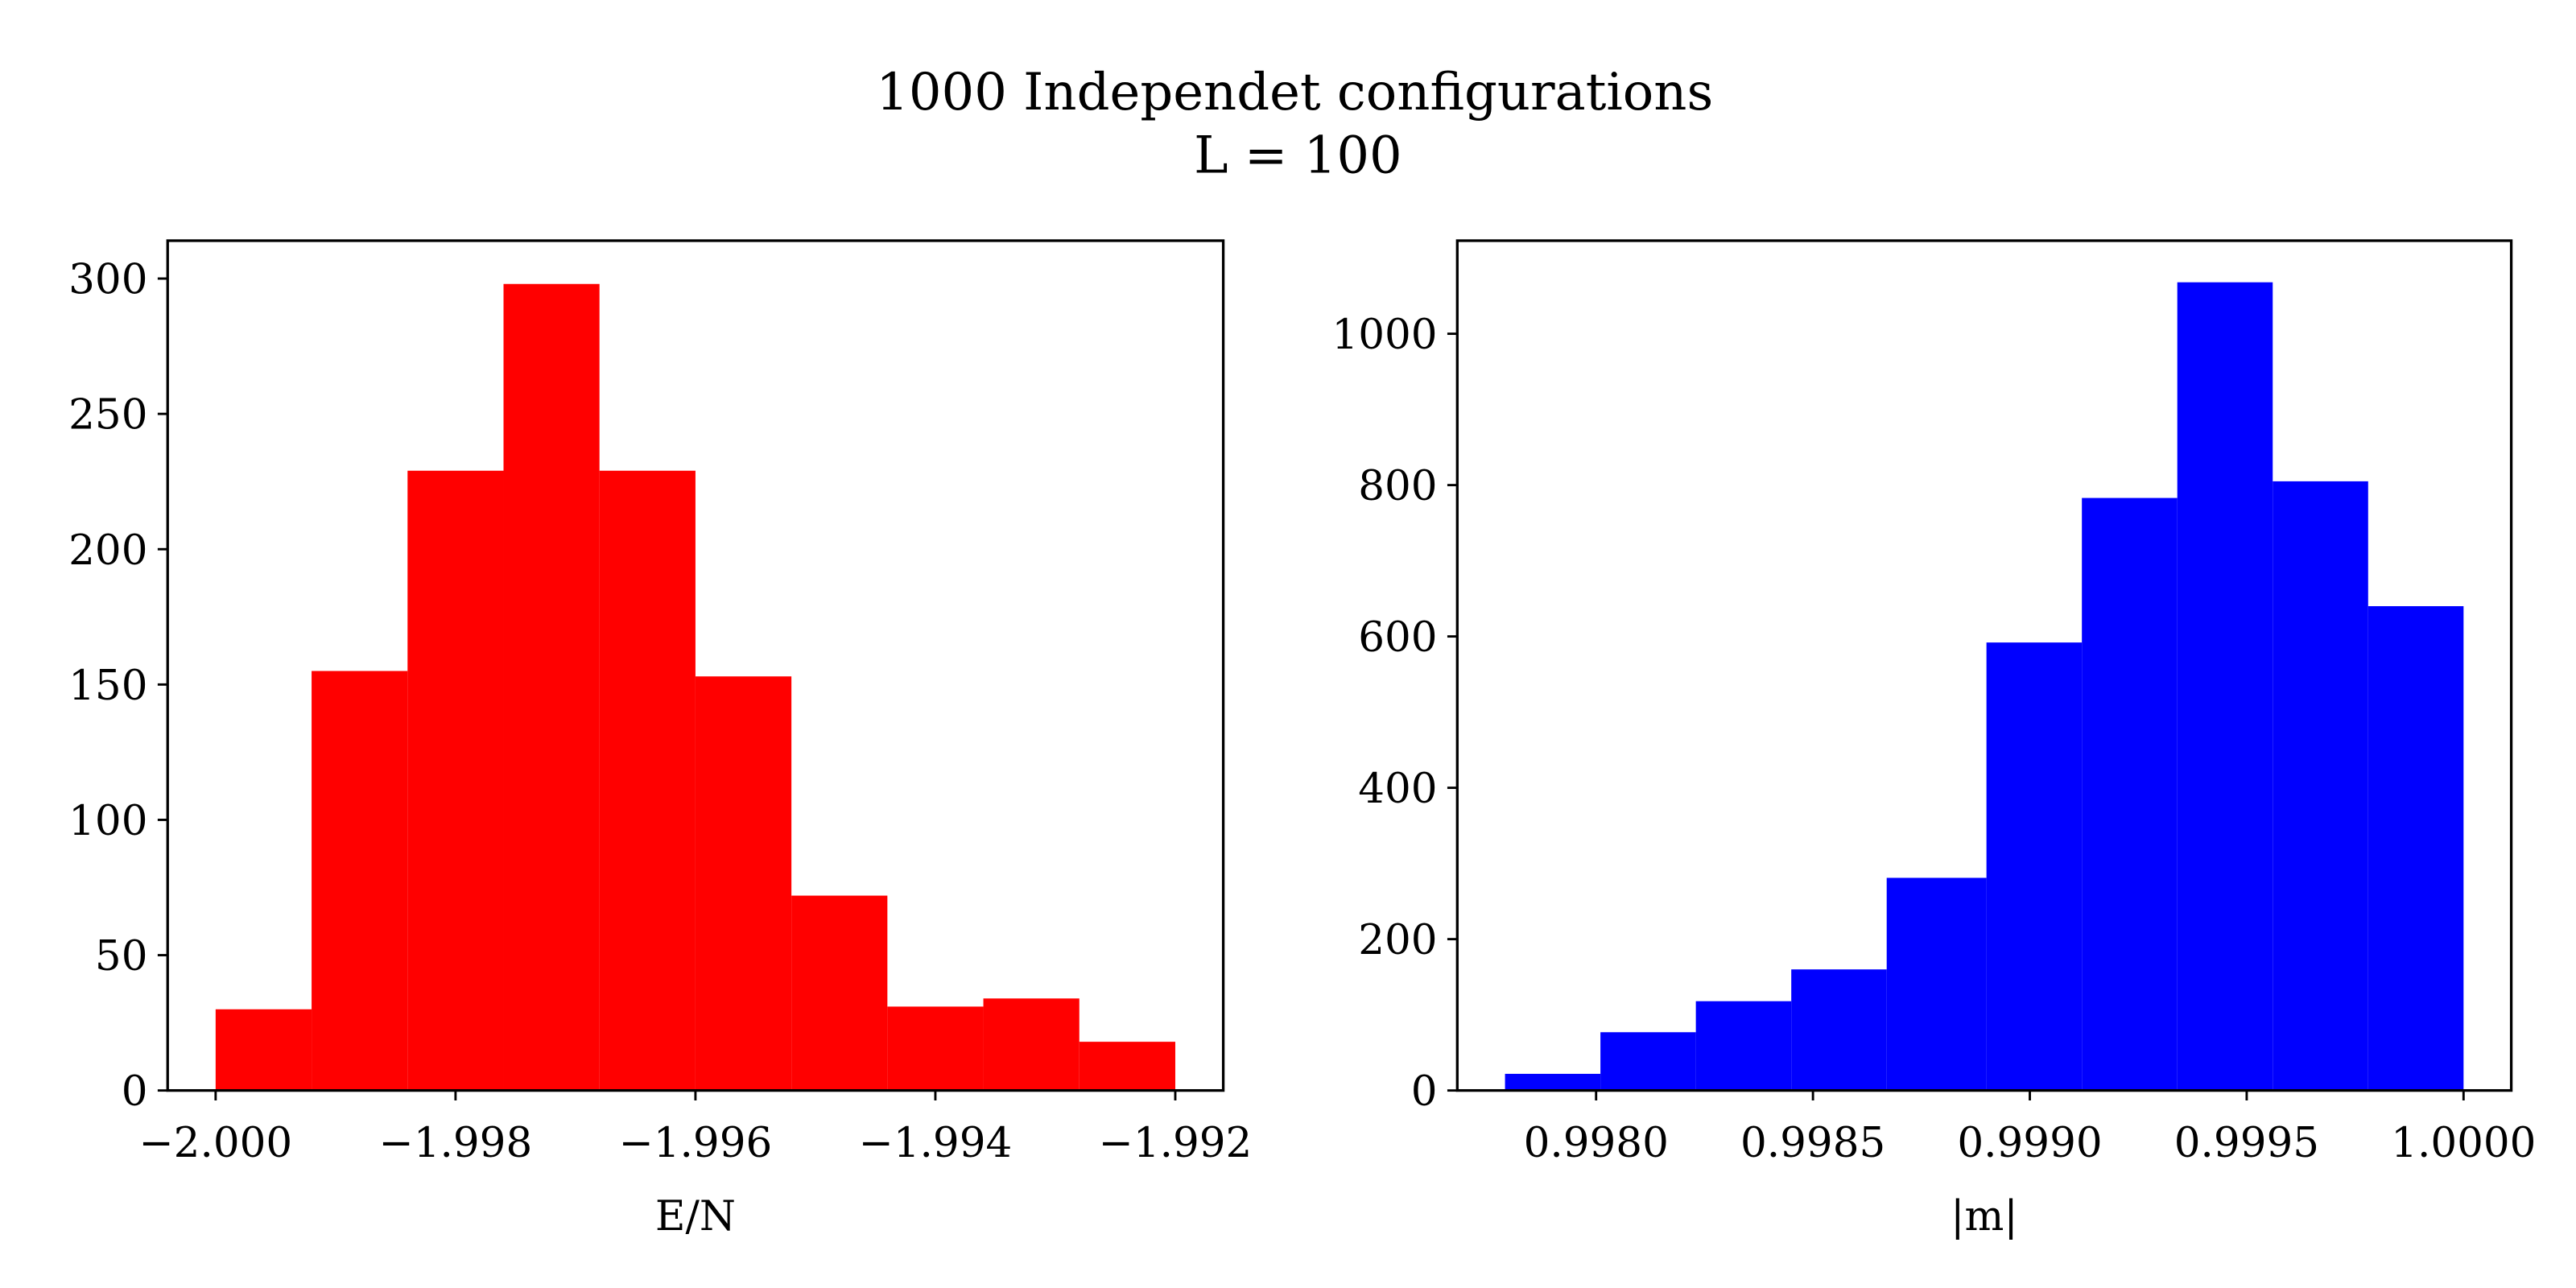 The image size is (2576, 1288). Describe the element at coordinates (1298, 155) in the screenshot. I see `figure-subtitle: L = 100` at that location.